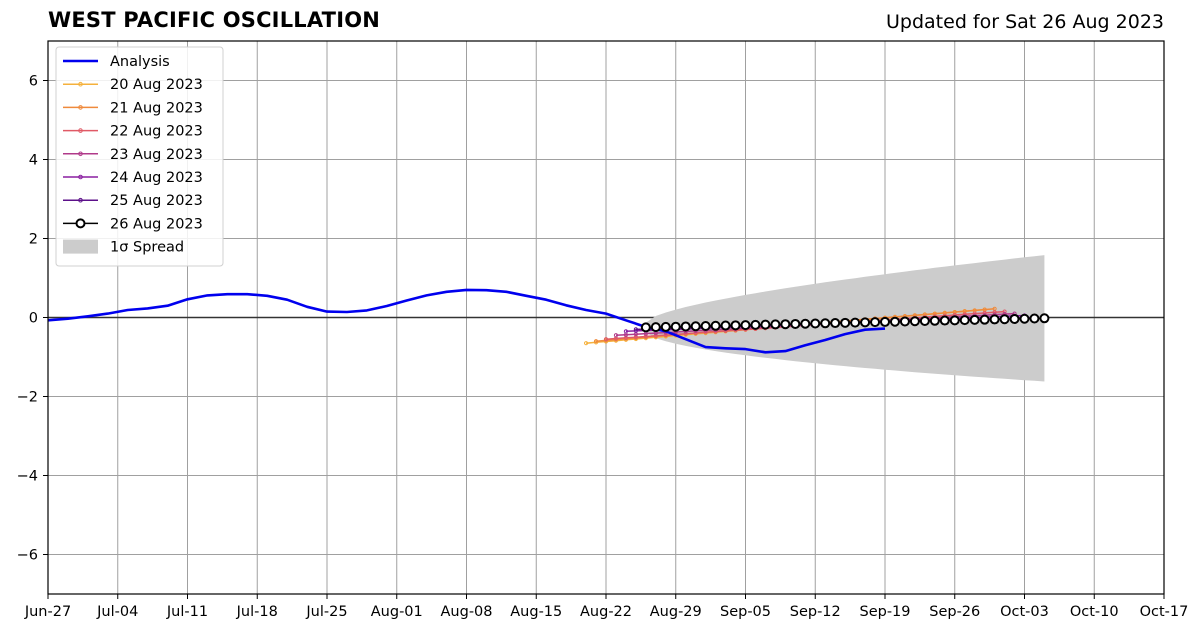 The image size is (1204, 633). I want to click on latest-forecast-line, so click(845, 323).